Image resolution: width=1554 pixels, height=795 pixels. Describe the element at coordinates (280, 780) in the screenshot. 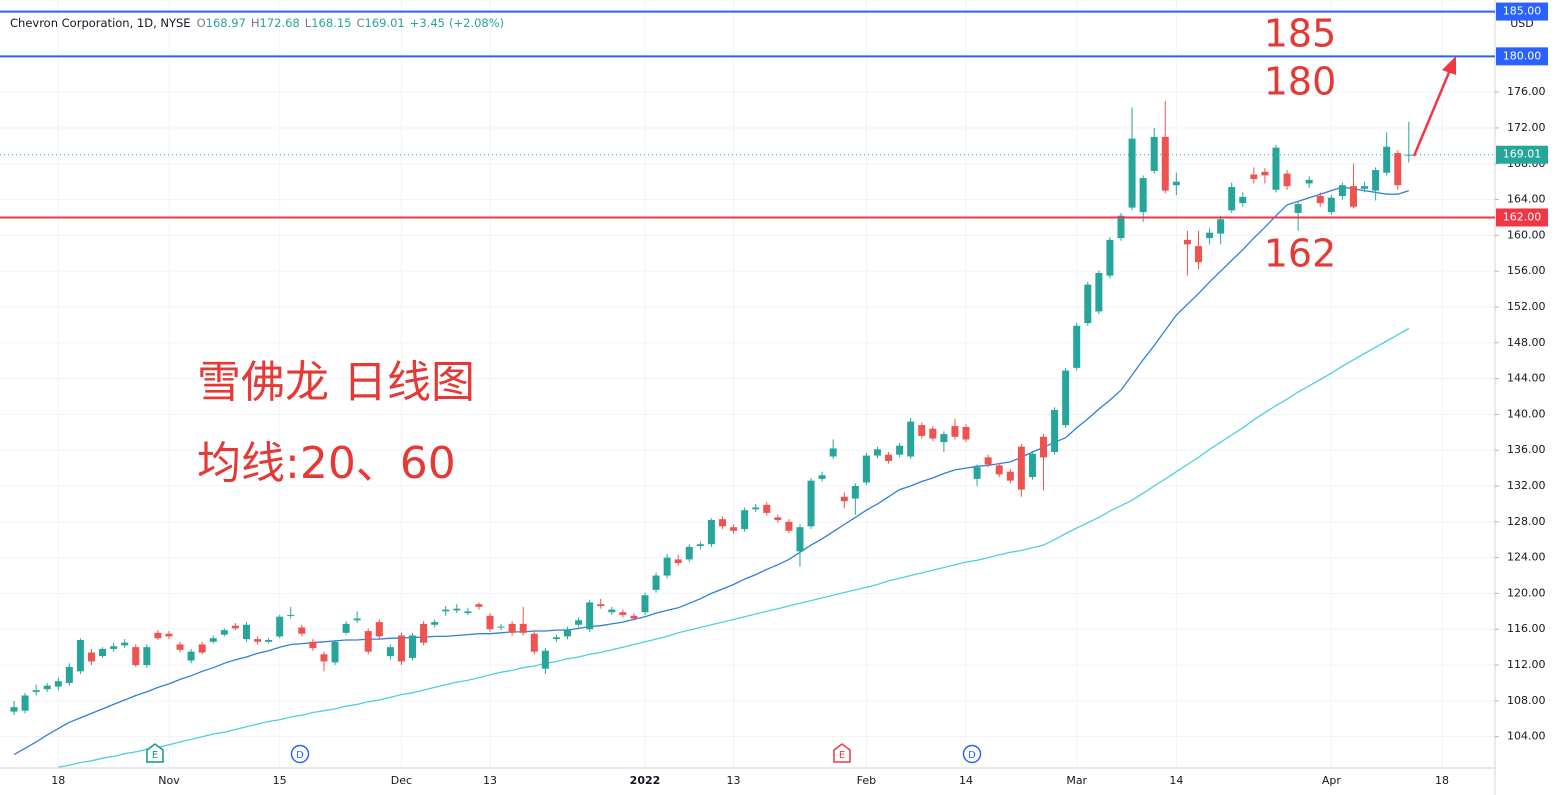

I see `x-tick-label: 15` at that location.